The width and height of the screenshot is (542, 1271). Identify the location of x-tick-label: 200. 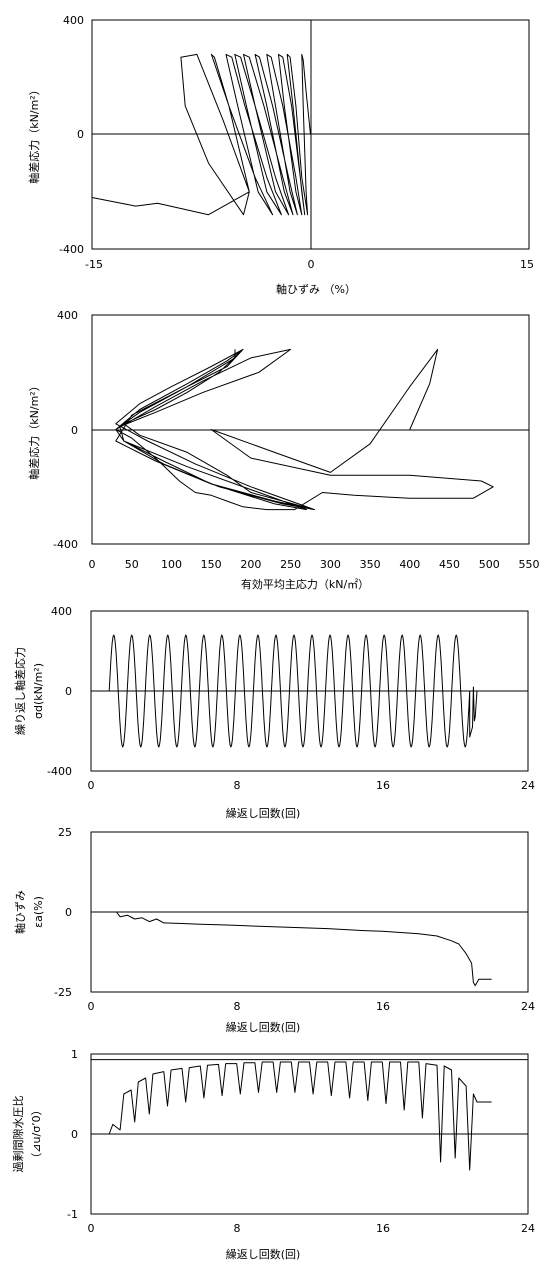
(250, 564).